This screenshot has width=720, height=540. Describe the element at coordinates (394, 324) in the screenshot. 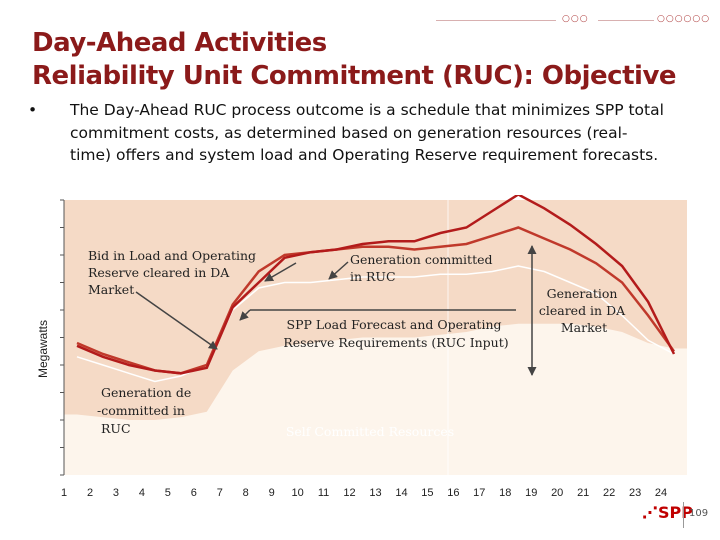

I see `annotation-forecast-line-1: SPP Load Forecast and Operating` at that location.